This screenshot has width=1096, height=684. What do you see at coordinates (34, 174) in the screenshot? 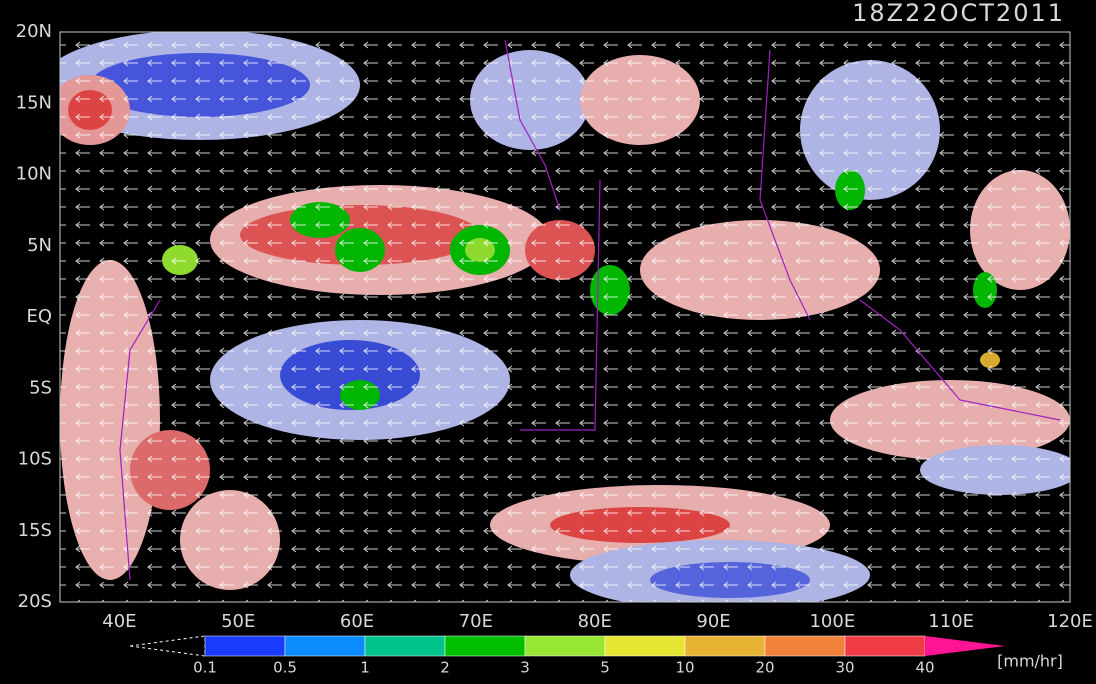
I see `lat-label: 10N` at bounding box center [34, 174].